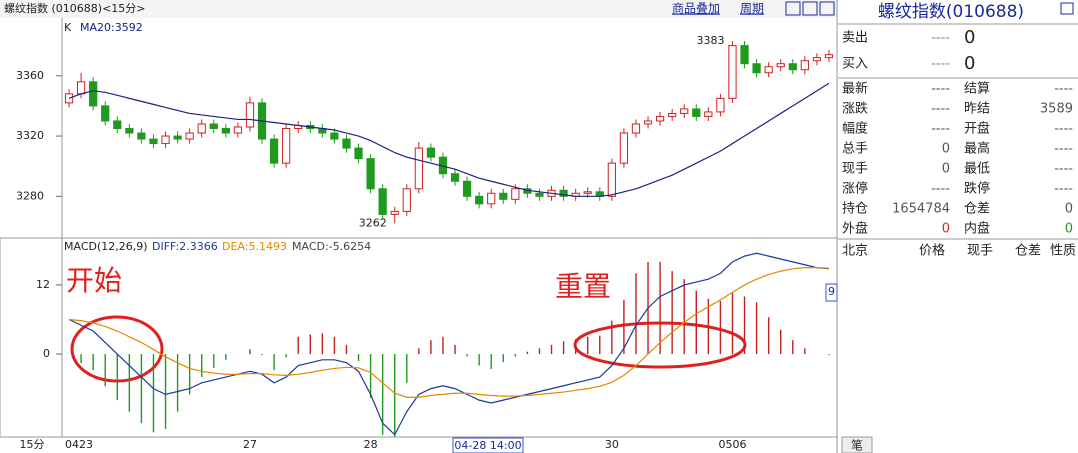  What do you see at coordinates (977, 209) in the screenshot?
I see `field-label: 仓差` at bounding box center [977, 209].